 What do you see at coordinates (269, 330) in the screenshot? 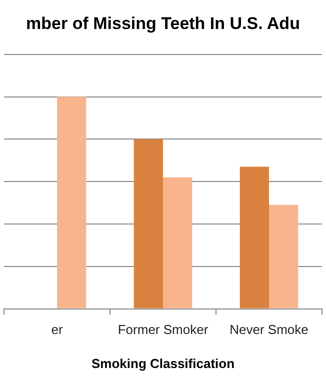
I see `x-tick-label: Never Smoke` at bounding box center [269, 330].